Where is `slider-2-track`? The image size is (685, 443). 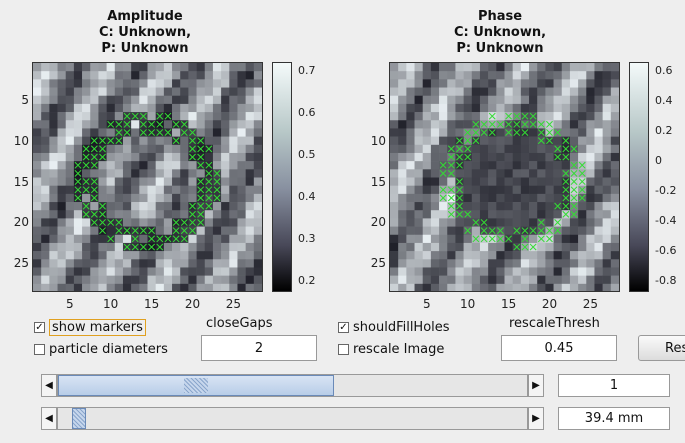 slider-2-track is located at coordinates (292, 418).